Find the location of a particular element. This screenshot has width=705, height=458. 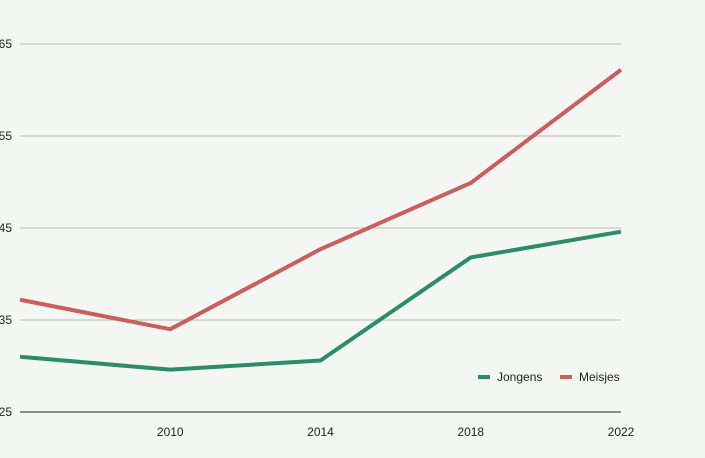

y-tick-label: 25 is located at coordinates (6, 412).